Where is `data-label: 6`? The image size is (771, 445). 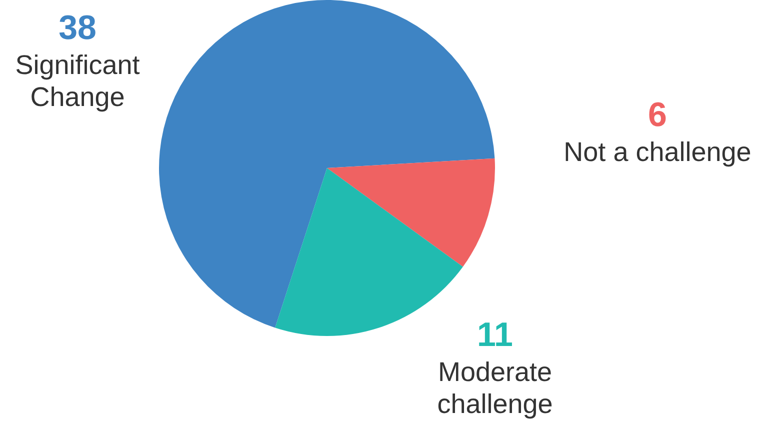
data-label: 6 is located at coordinates (657, 115).